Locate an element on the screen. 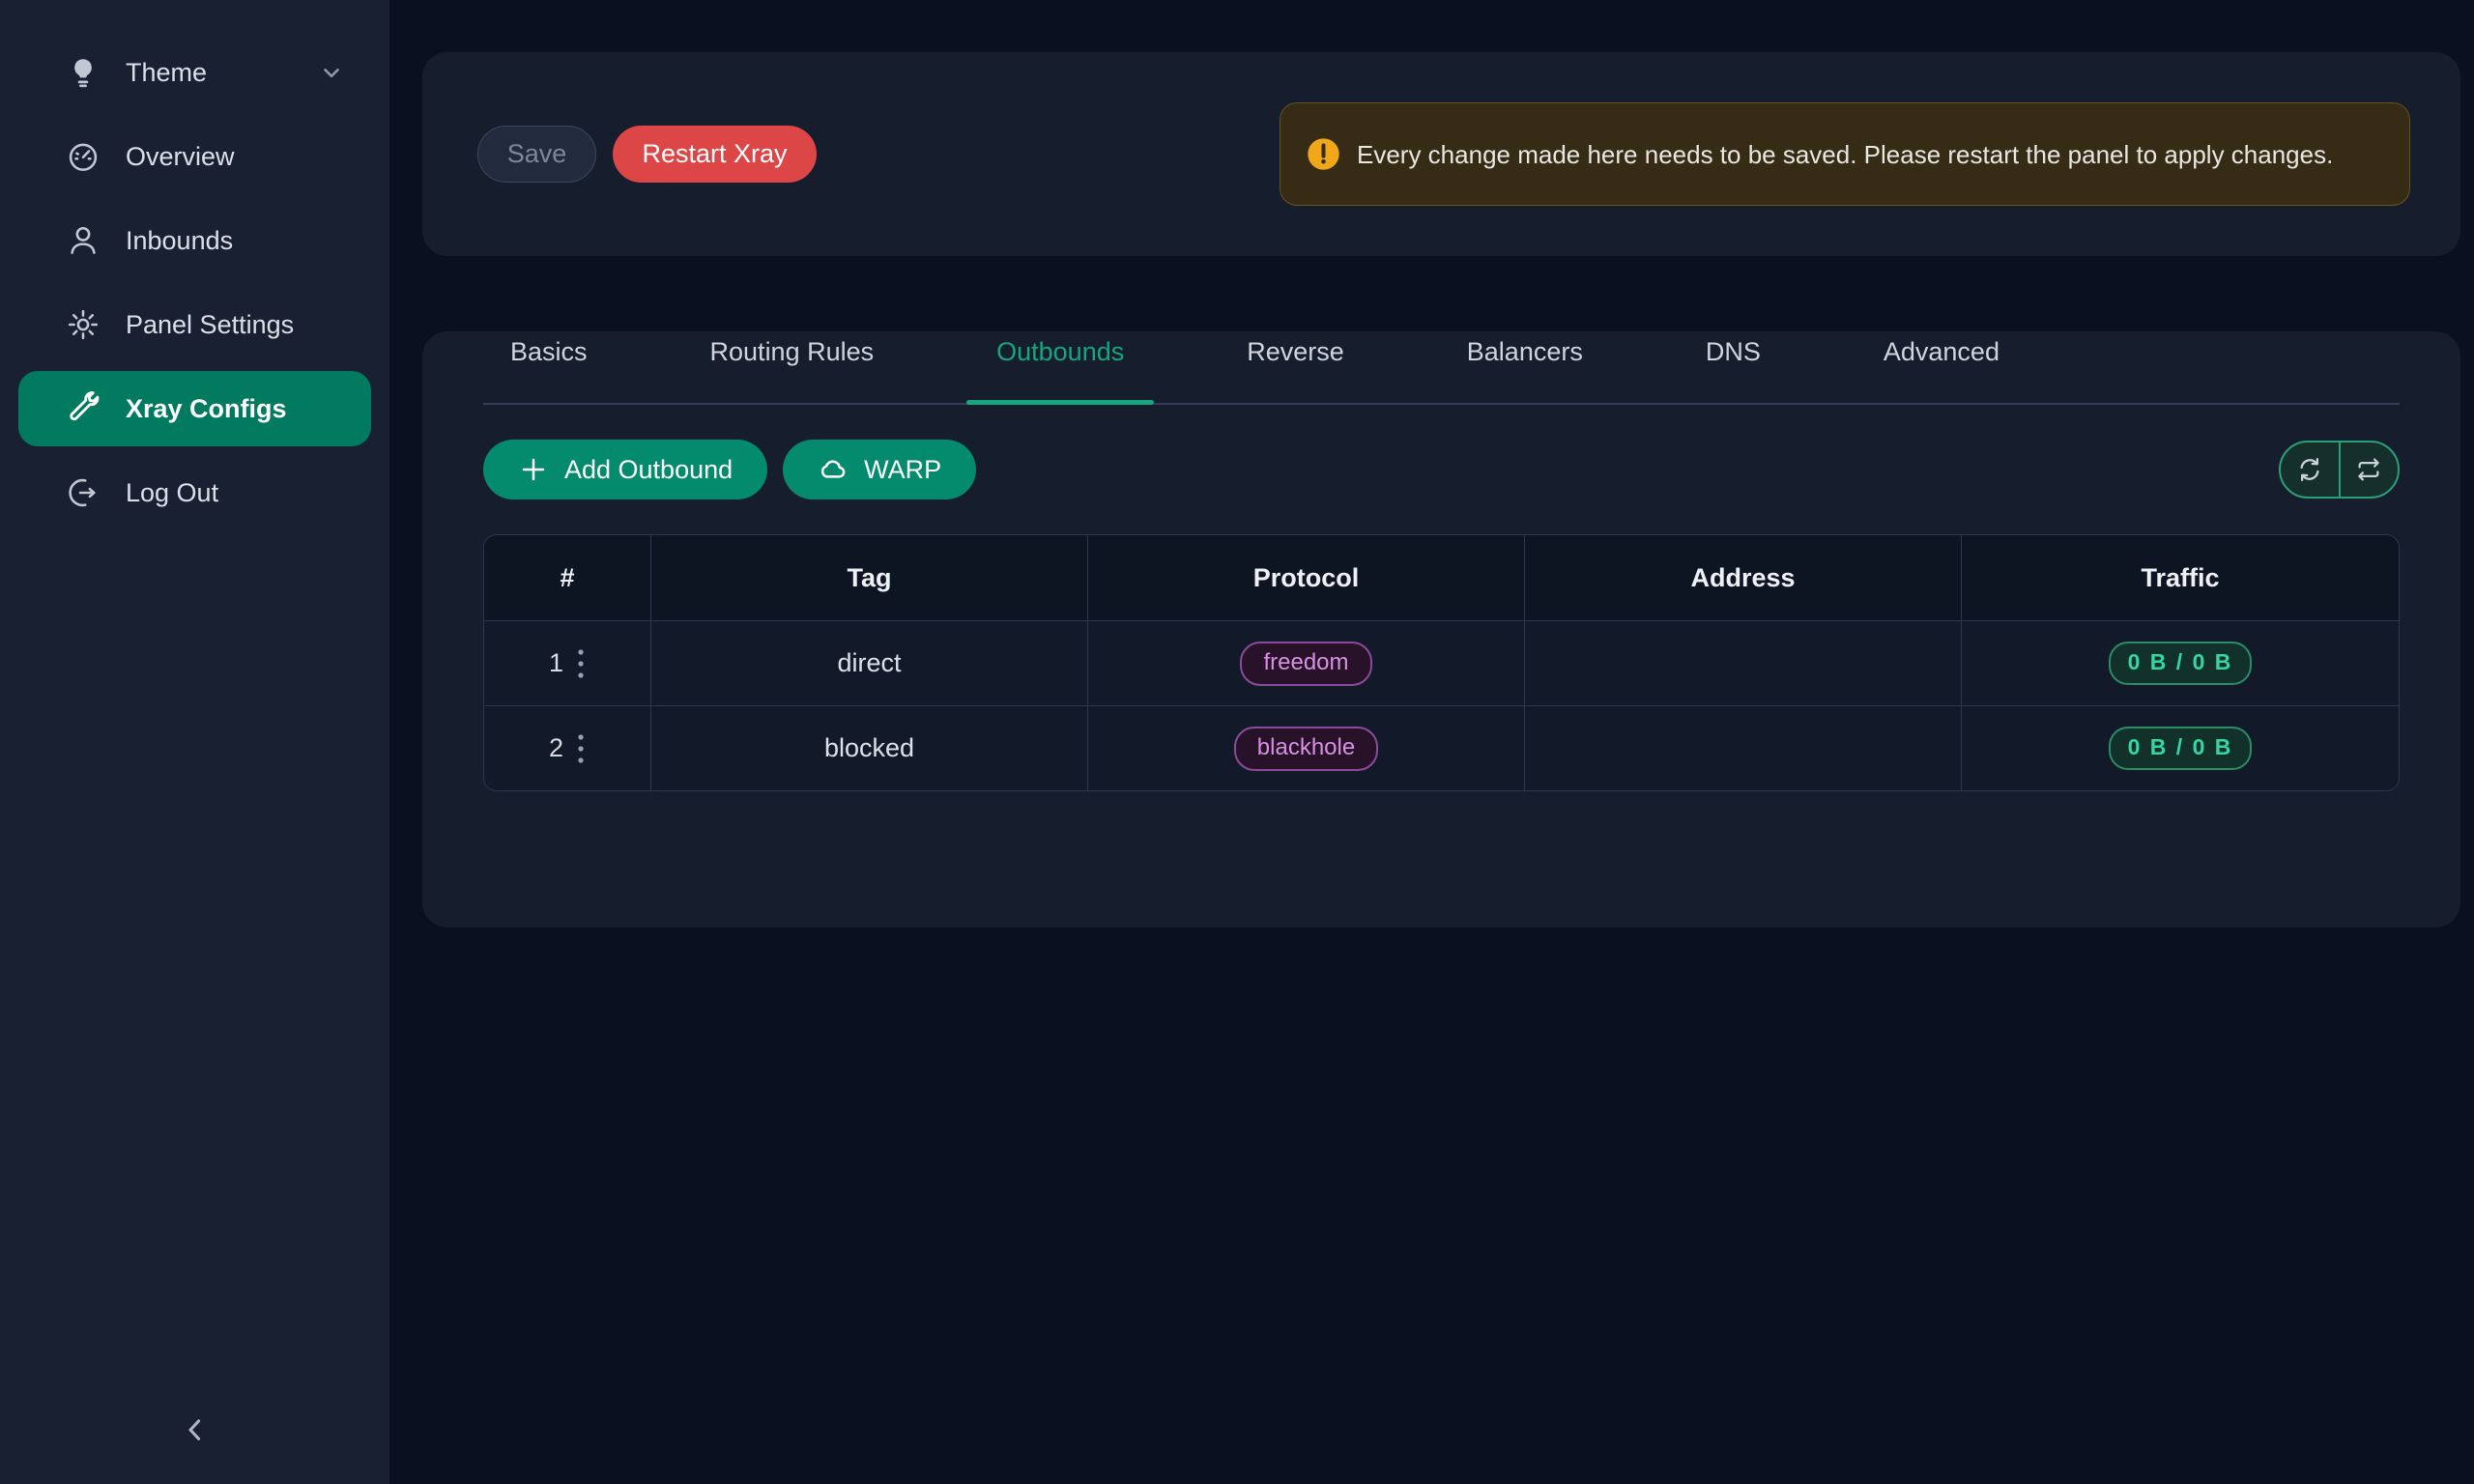 The width and height of the screenshot is (2474, 1484). table-refresh-group is located at coordinates (2340, 470).